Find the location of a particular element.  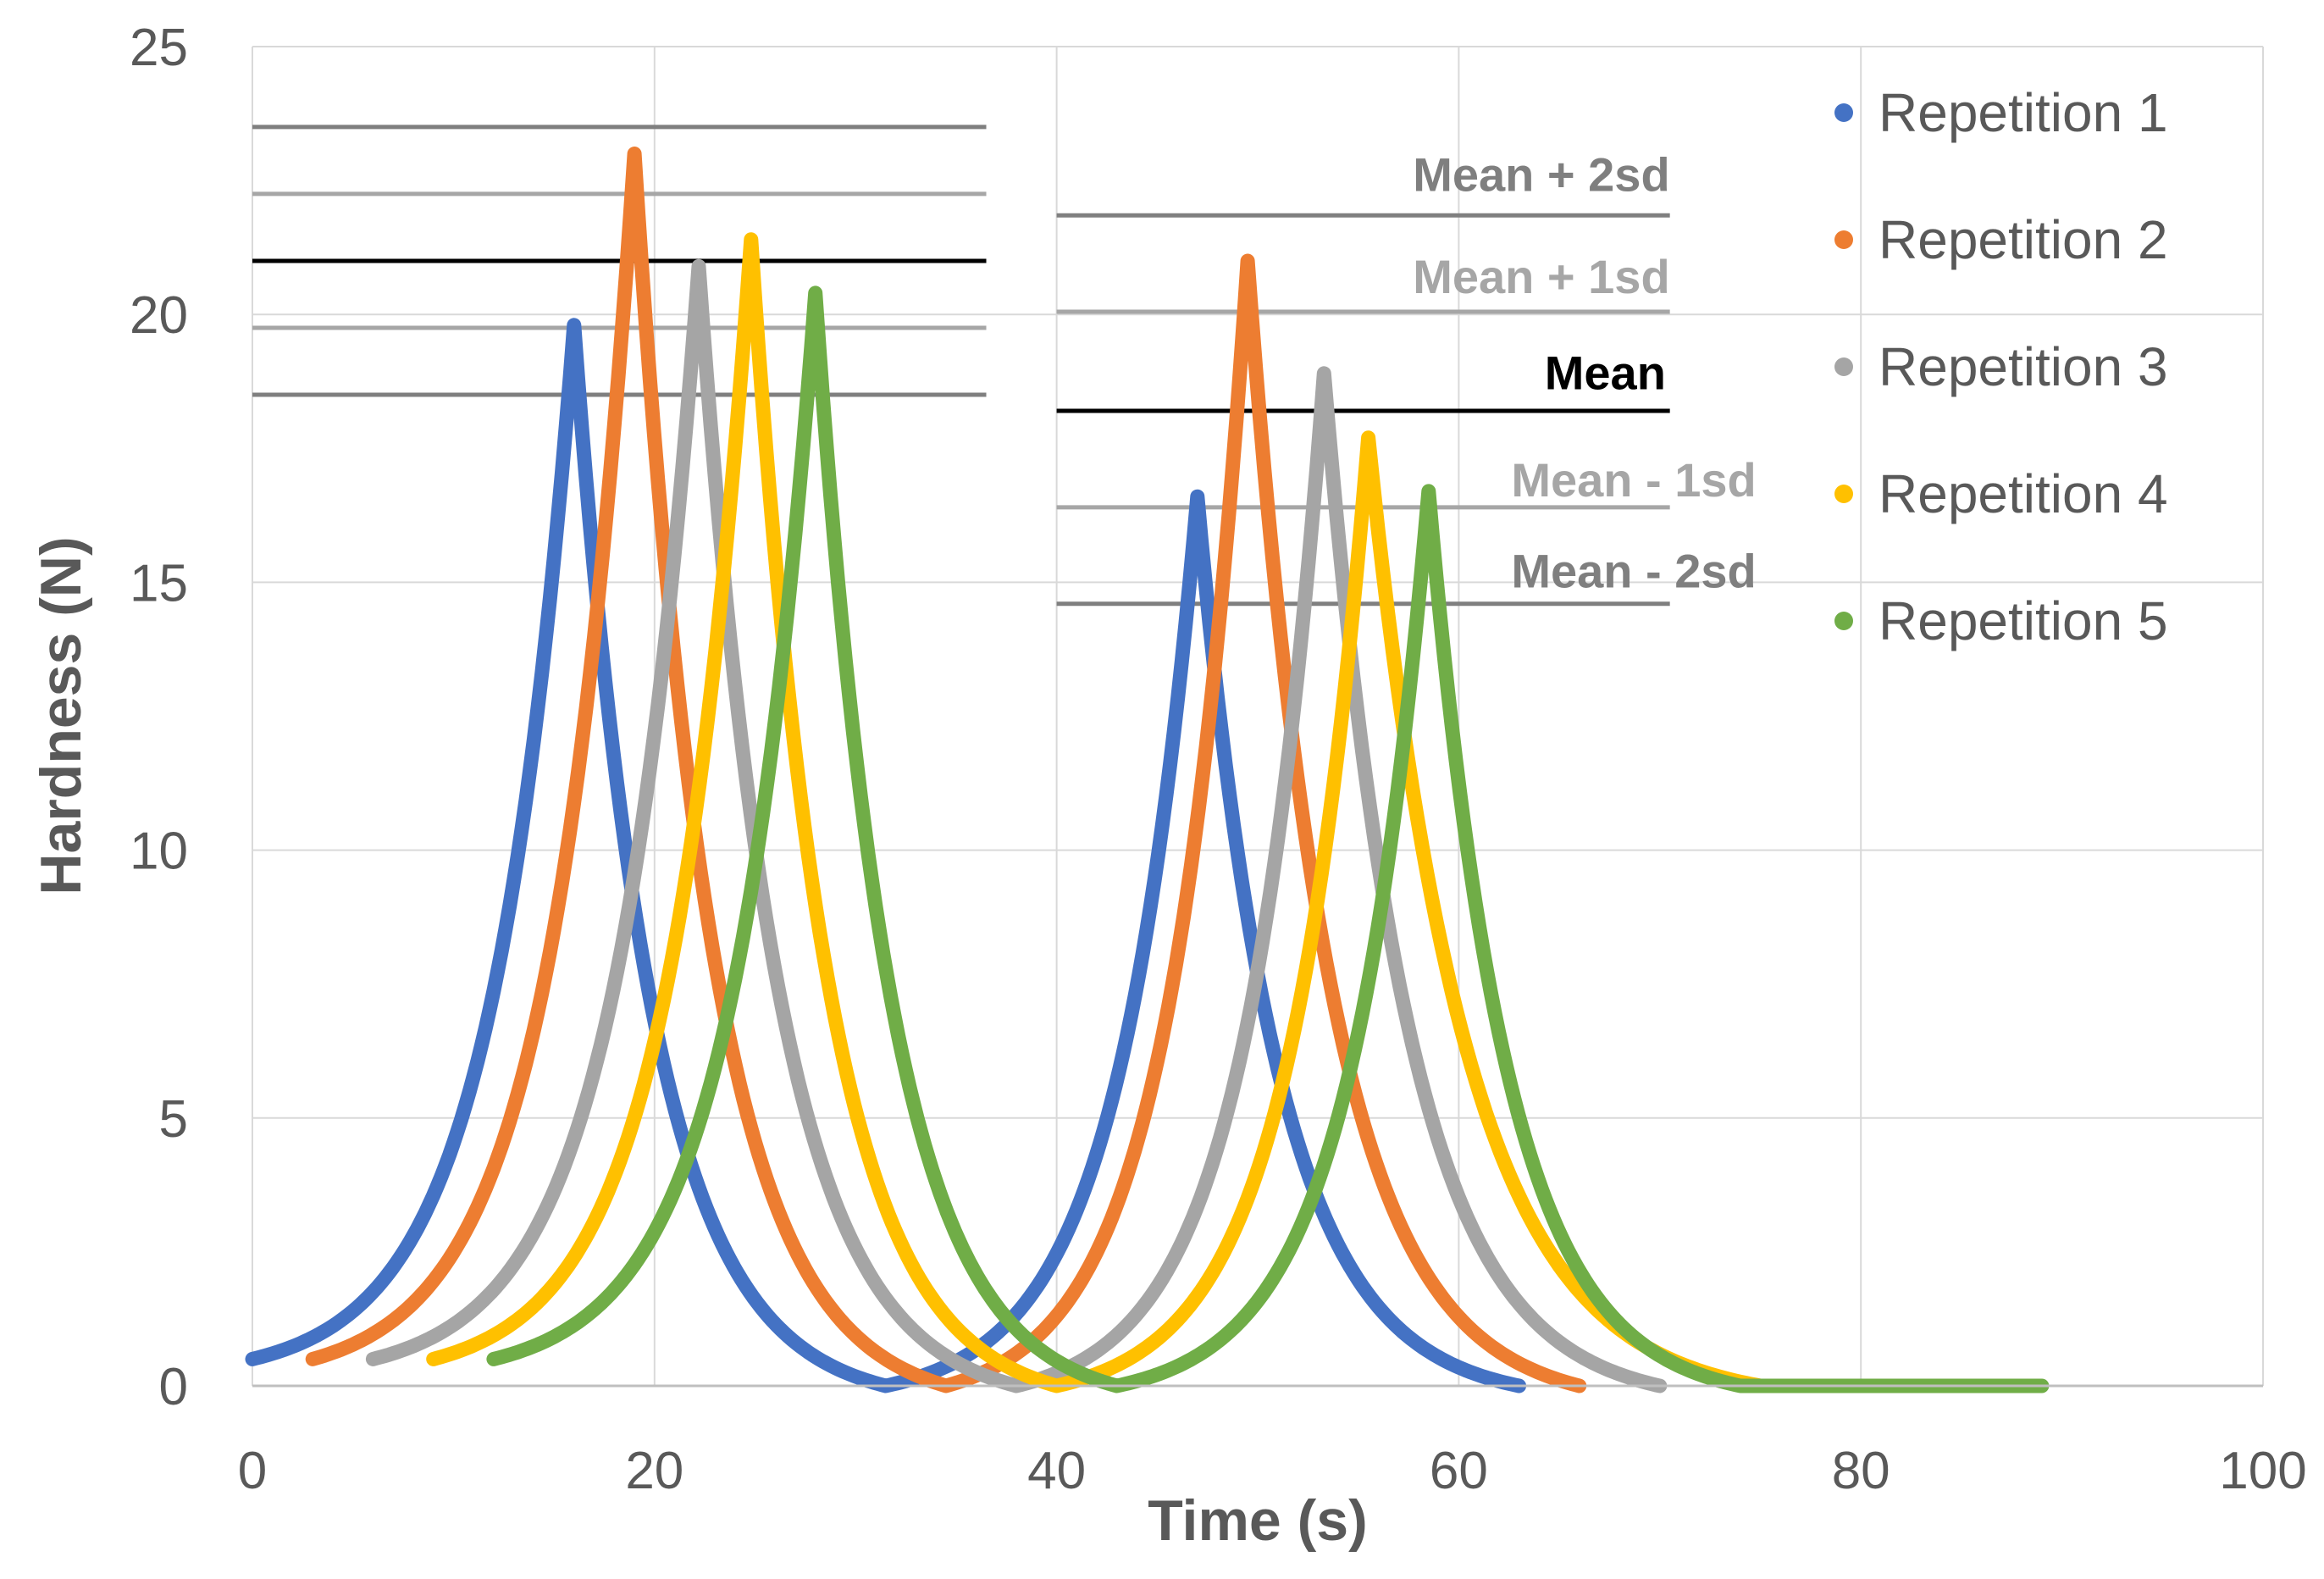

y-axis-title: Hardness (N) is located at coordinates (61, 715).